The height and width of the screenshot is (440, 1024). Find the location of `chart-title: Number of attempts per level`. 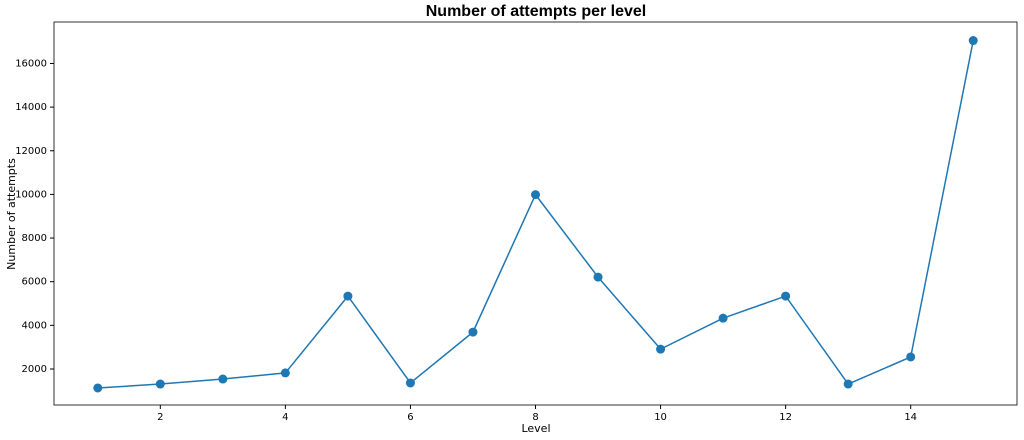

chart-title: Number of attempts per level is located at coordinates (536, 11).